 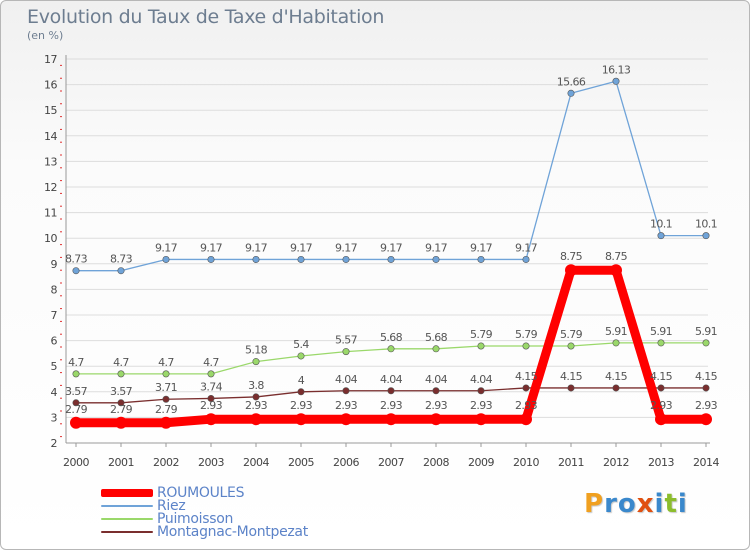 What do you see at coordinates (346, 462) in the screenshot?
I see `x-tick-label: 2006` at bounding box center [346, 462].